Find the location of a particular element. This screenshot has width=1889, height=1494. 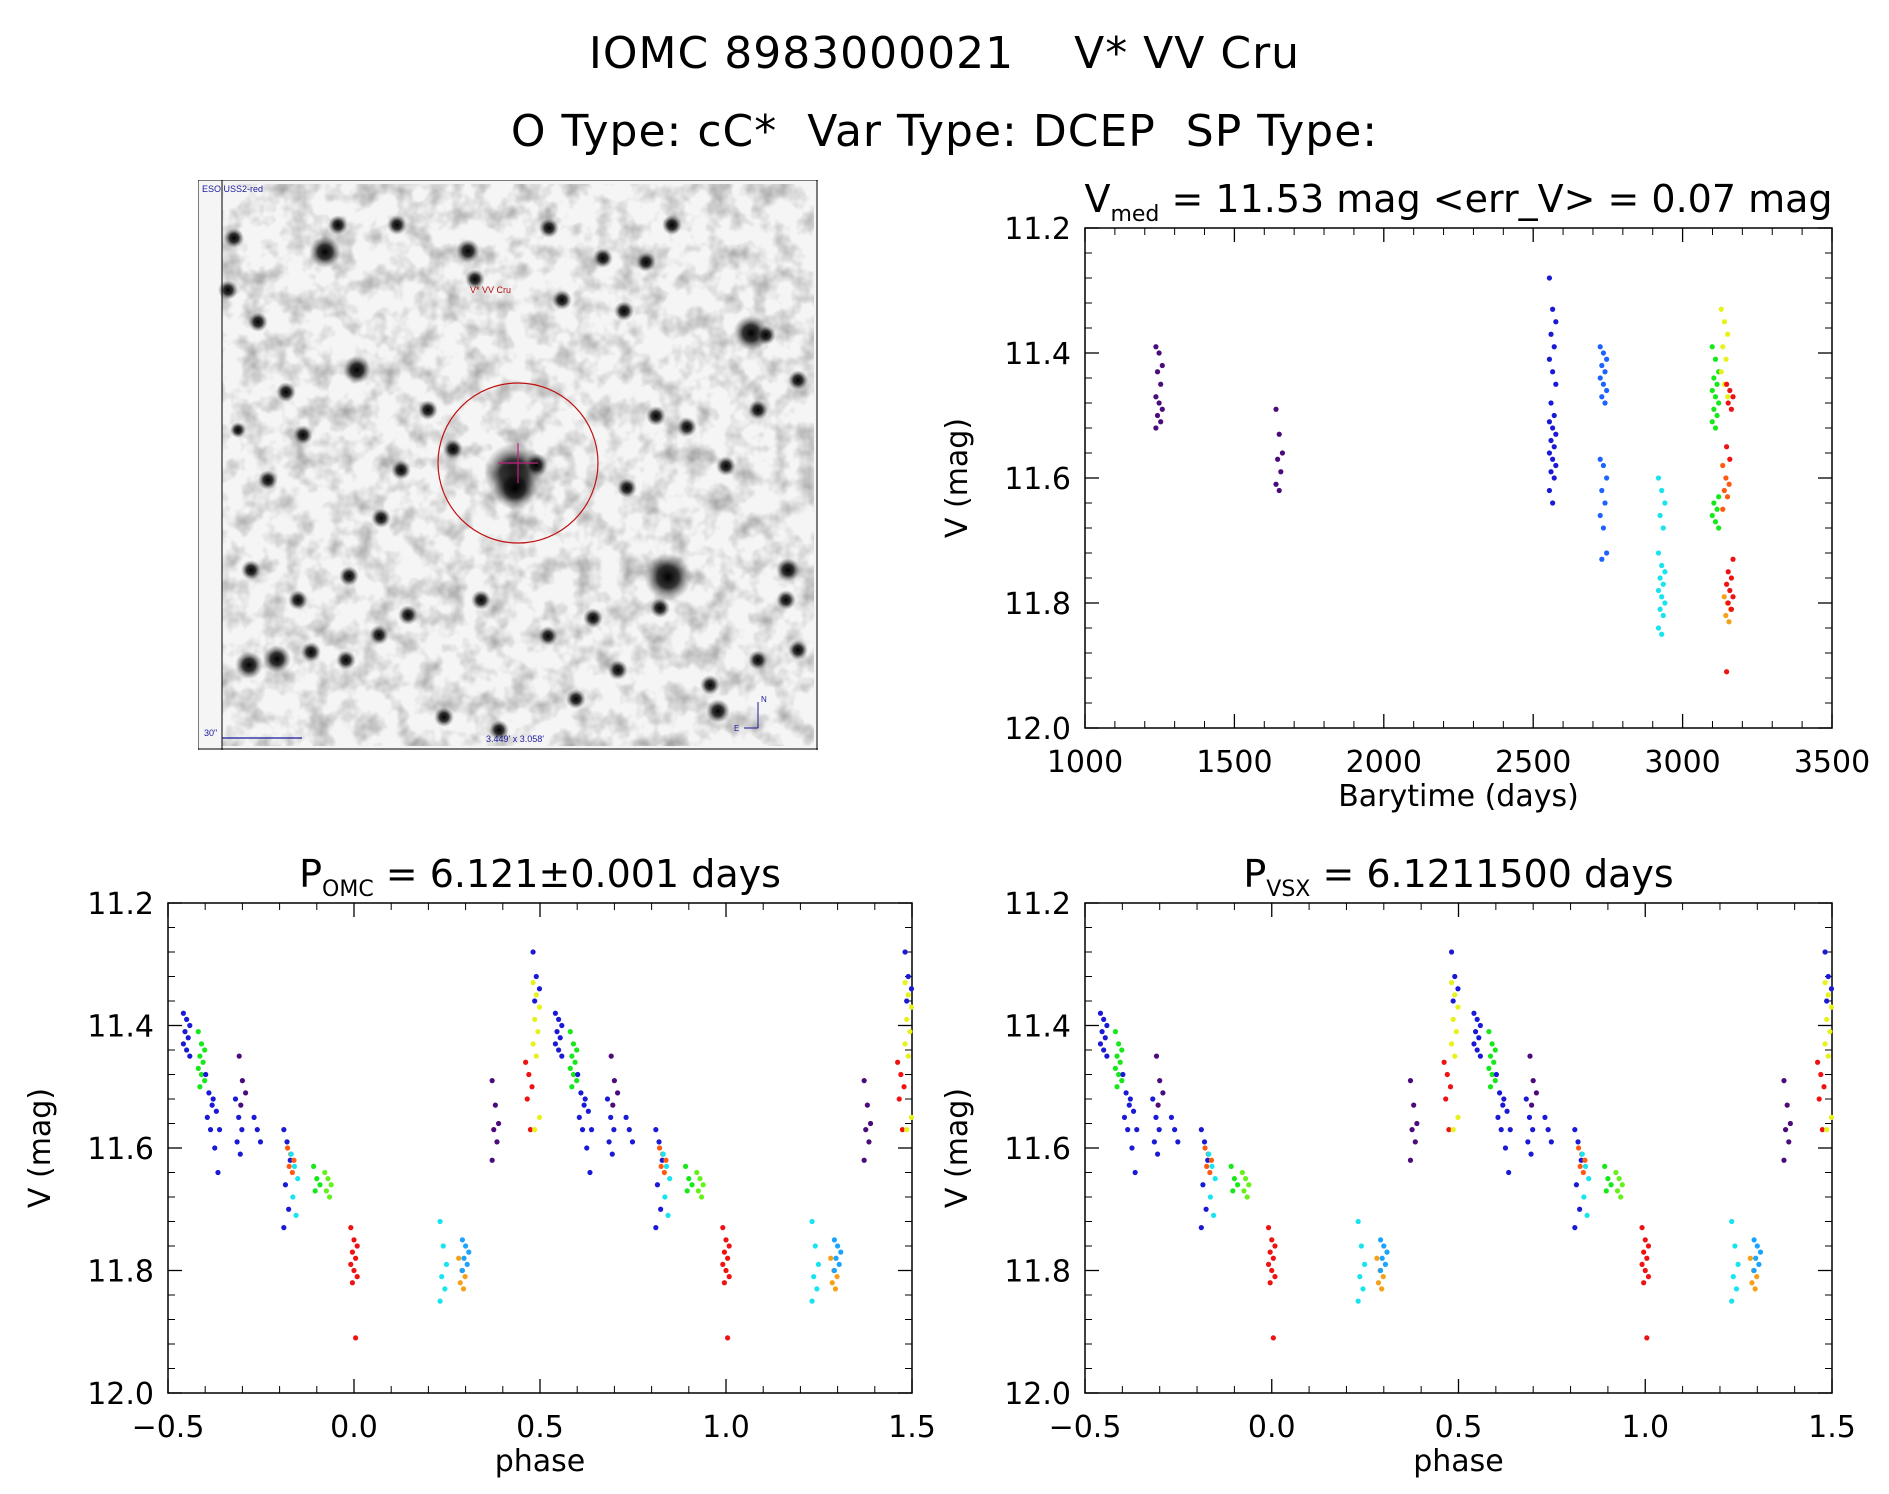

chart-title-rest: = 6.121±0.001 days is located at coordinates (577, 874).